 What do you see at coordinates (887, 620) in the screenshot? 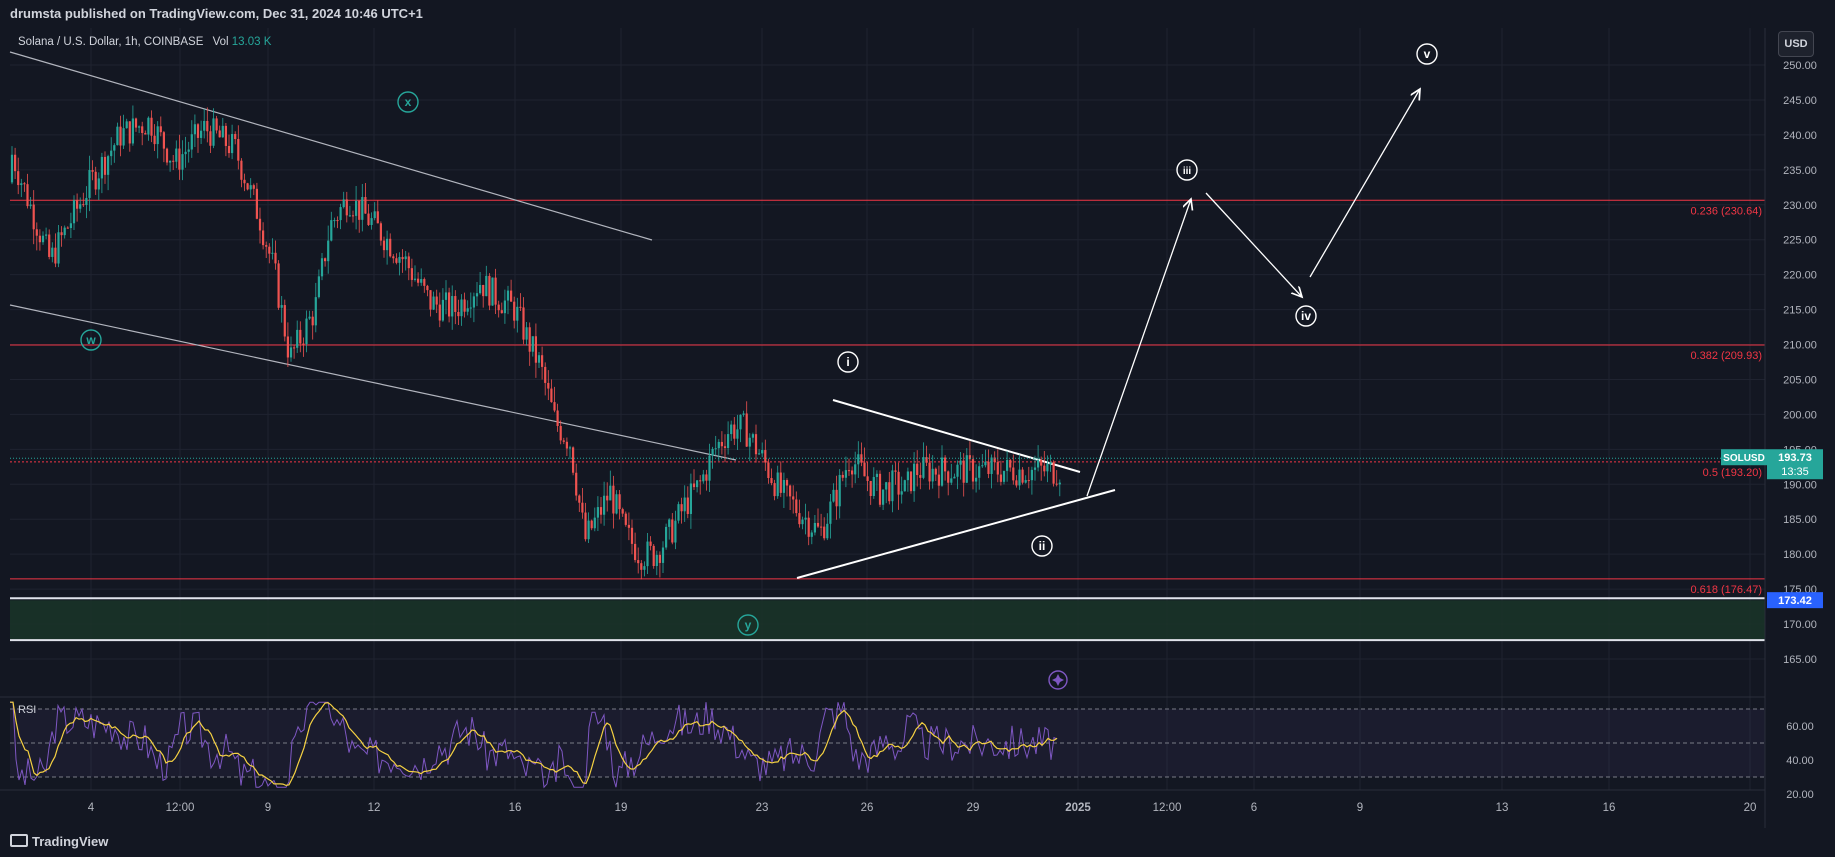
I see `support-zone` at bounding box center [887, 620].